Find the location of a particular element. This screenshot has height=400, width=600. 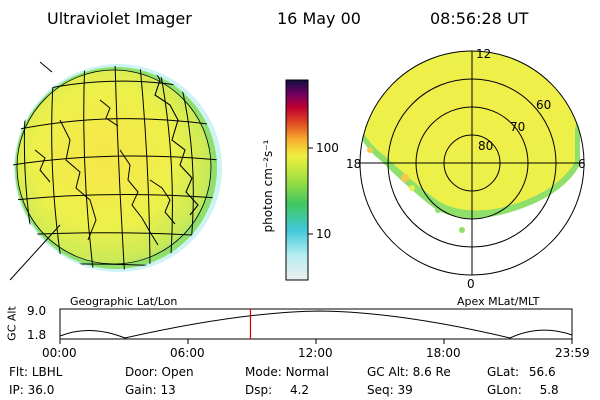

observation-date: 16 May 00 is located at coordinates (319, 18).